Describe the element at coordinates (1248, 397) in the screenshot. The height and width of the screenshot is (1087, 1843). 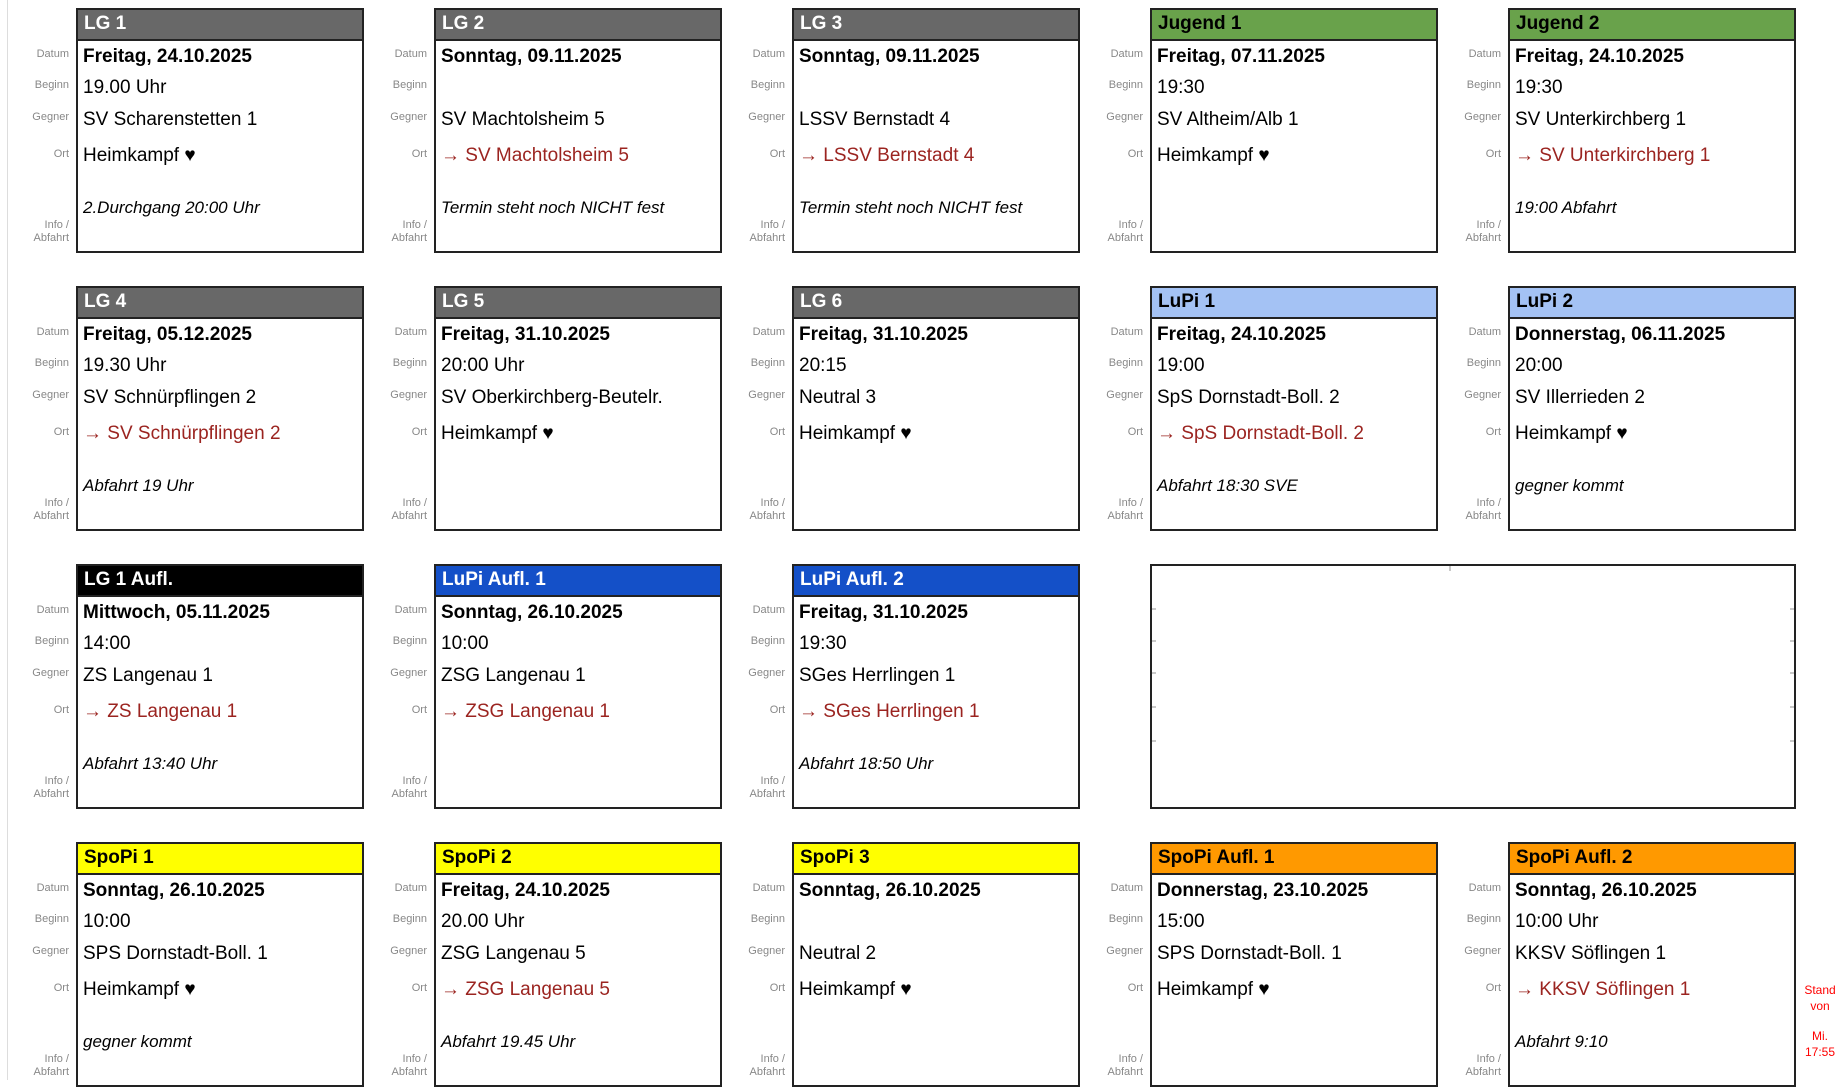
I see `match-opponent: SpS Dornstadt-Boll. 2` at that location.